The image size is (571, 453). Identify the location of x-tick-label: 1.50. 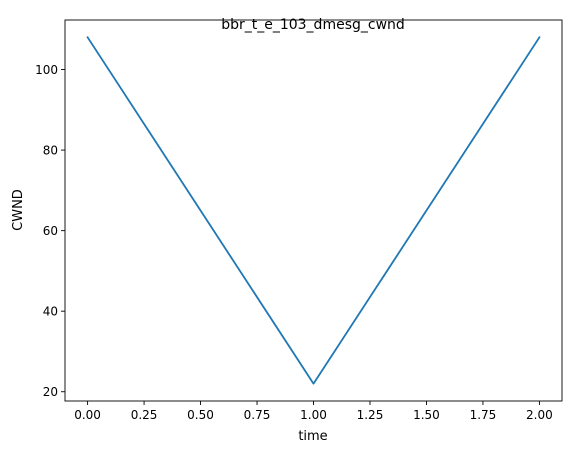
(426, 415).